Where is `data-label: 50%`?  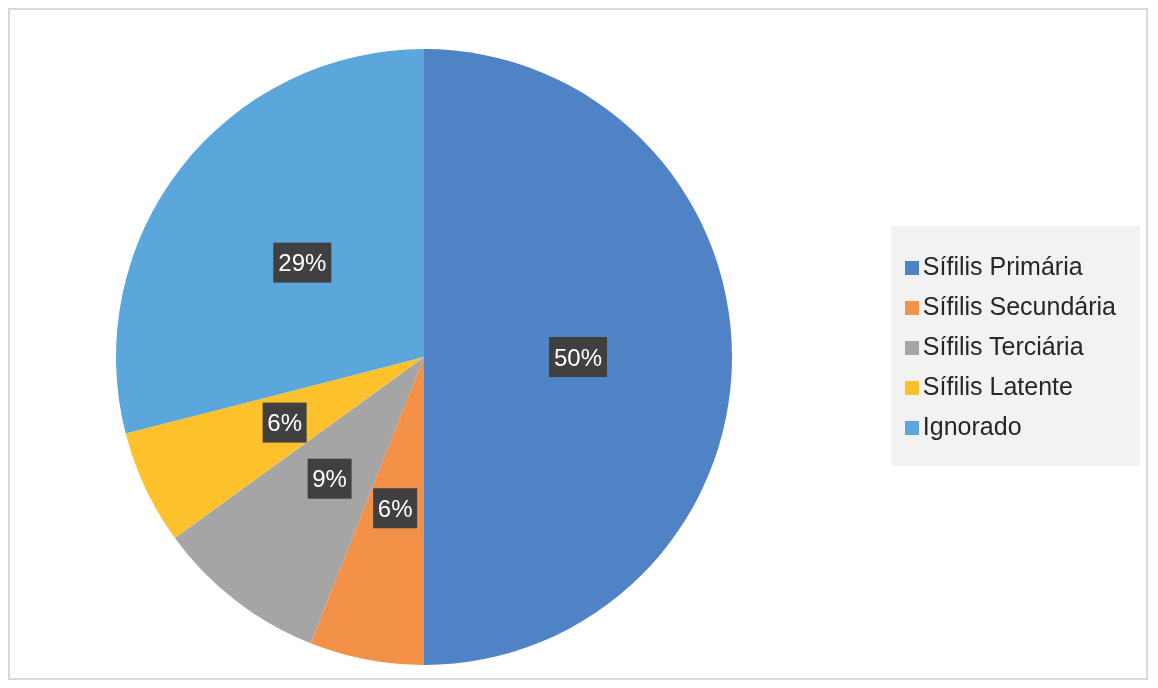
data-label: 50% is located at coordinates (578, 357).